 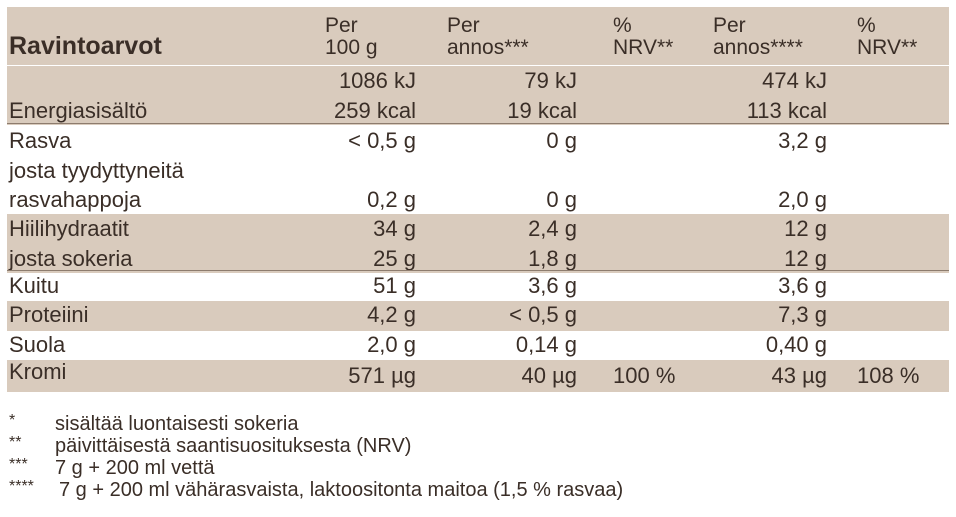 I want to click on row-label: josta tyydyttyneitä, so click(x=96, y=170).